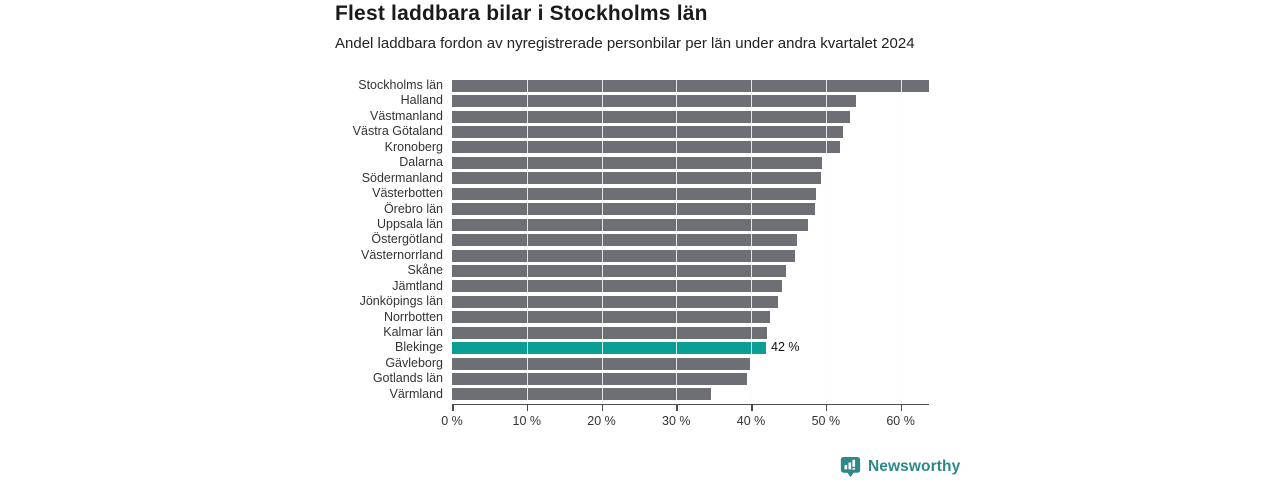  Describe the element at coordinates (419, 347) in the screenshot. I see `category-label: Blekinge` at that location.